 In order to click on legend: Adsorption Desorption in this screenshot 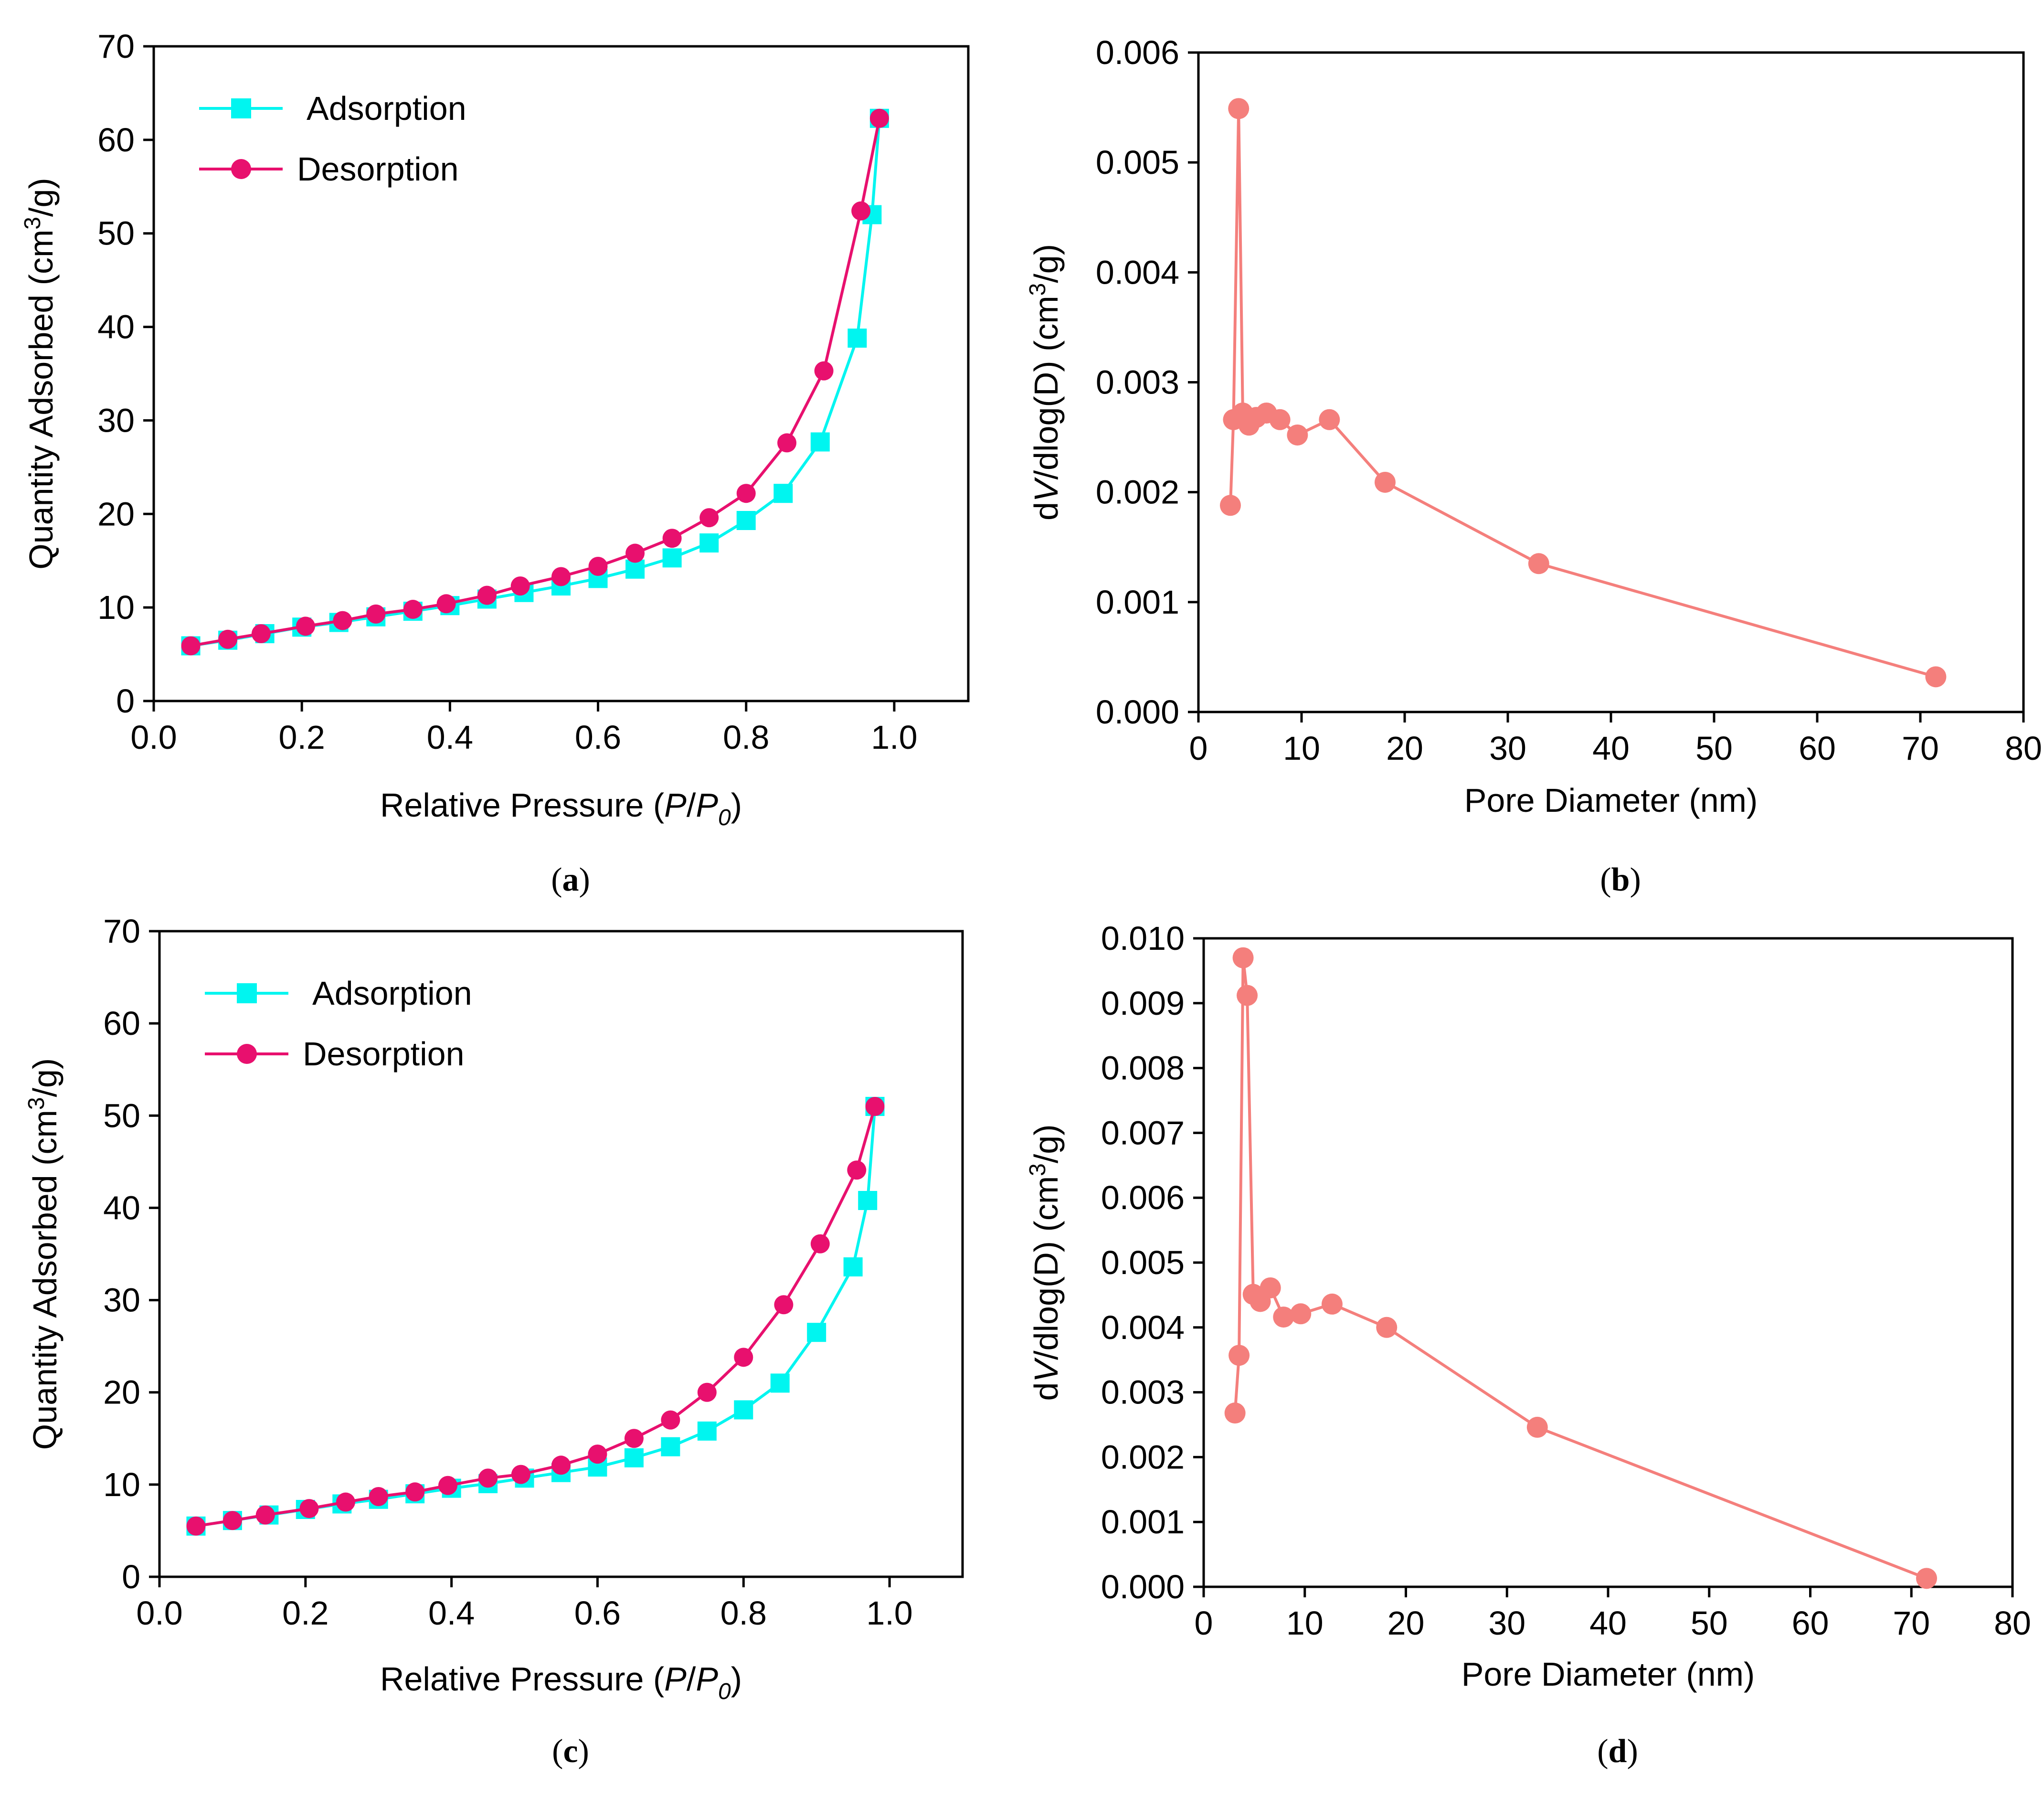, I will do `click(332, 139)`.